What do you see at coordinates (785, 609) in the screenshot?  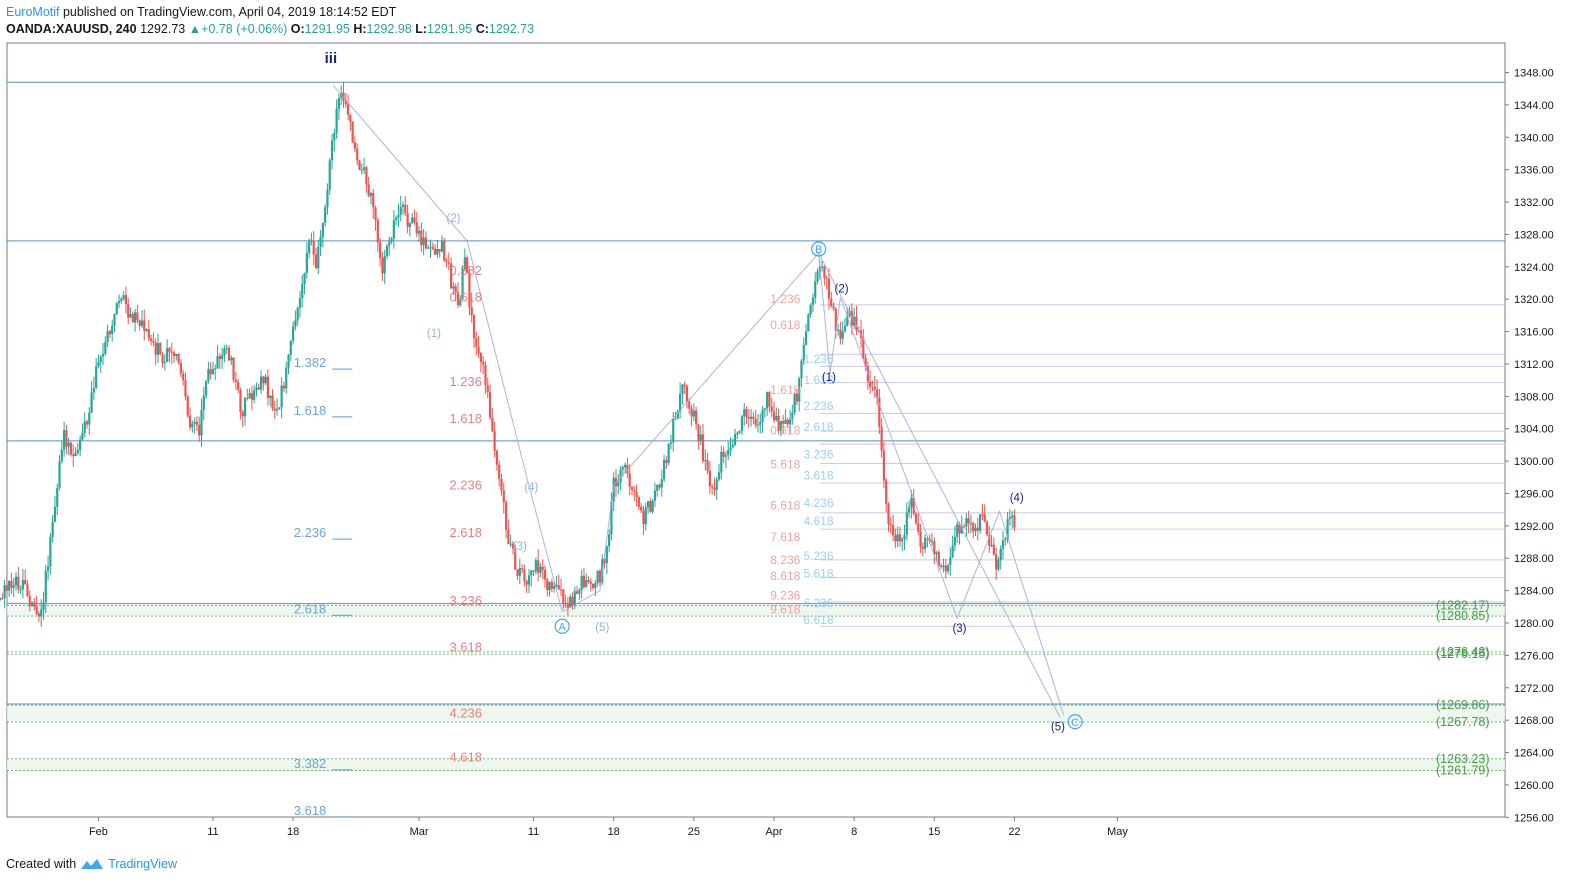 I see `fib-red-right-label: 9.618` at bounding box center [785, 609].